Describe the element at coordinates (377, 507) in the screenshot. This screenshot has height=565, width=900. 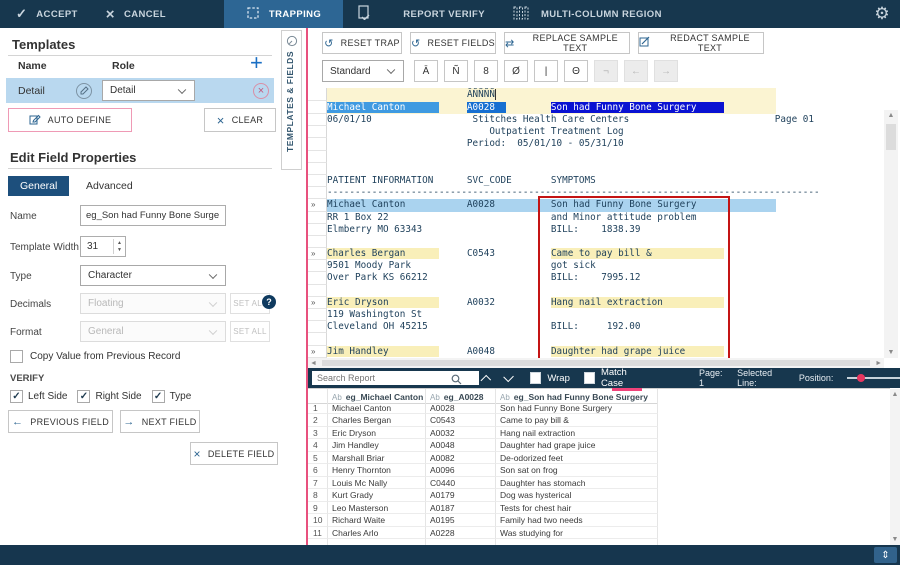
I see `table-cell: Leo Masterson` at that location.